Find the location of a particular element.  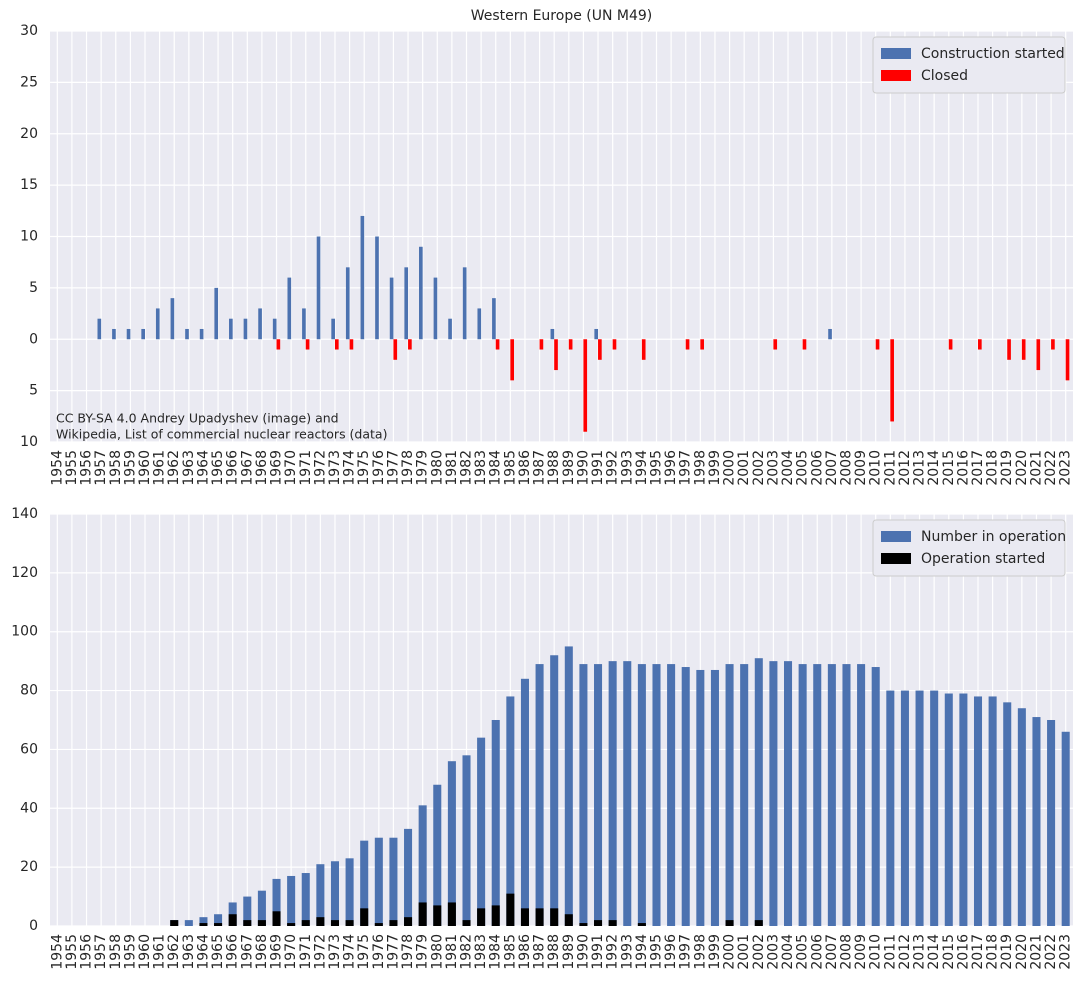

y-tick-label: 10 is located at coordinates (29, 237).